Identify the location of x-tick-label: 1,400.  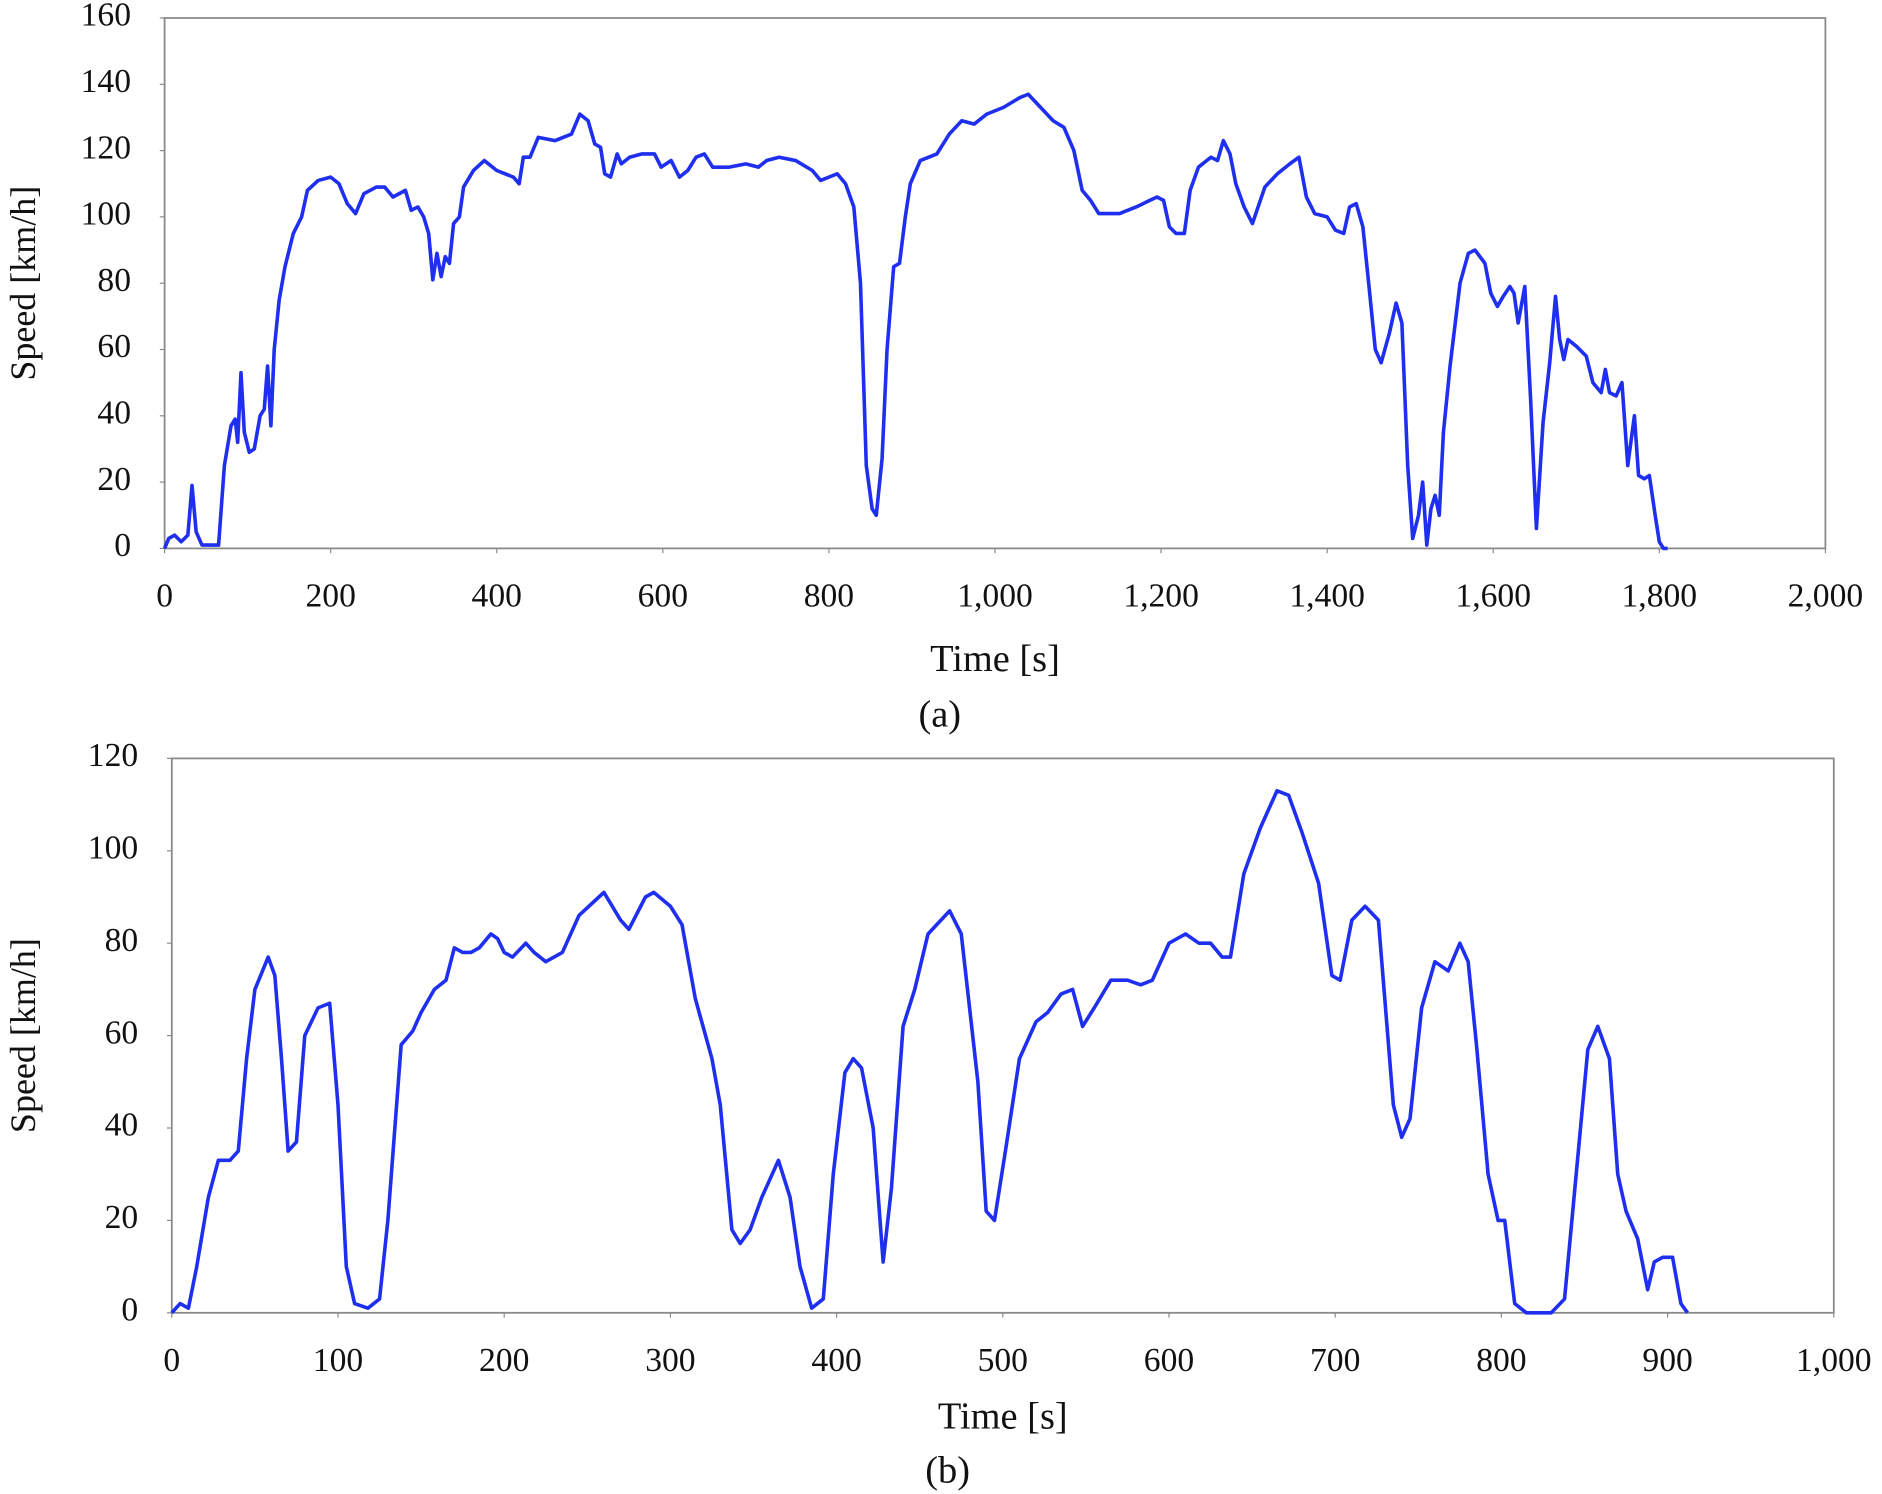
(1327, 596).